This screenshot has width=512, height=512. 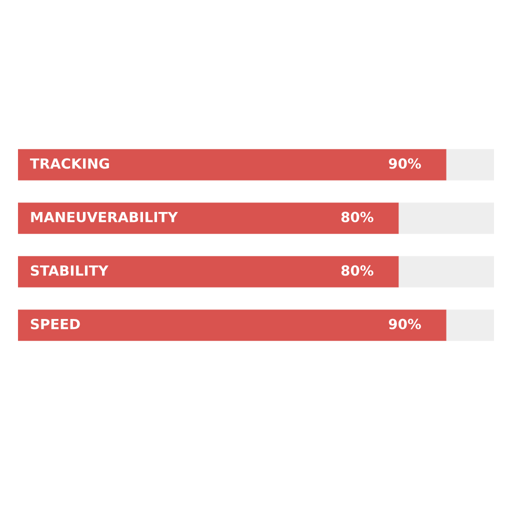 I want to click on y-tick-label: SPEED, so click(x=55, y=324).